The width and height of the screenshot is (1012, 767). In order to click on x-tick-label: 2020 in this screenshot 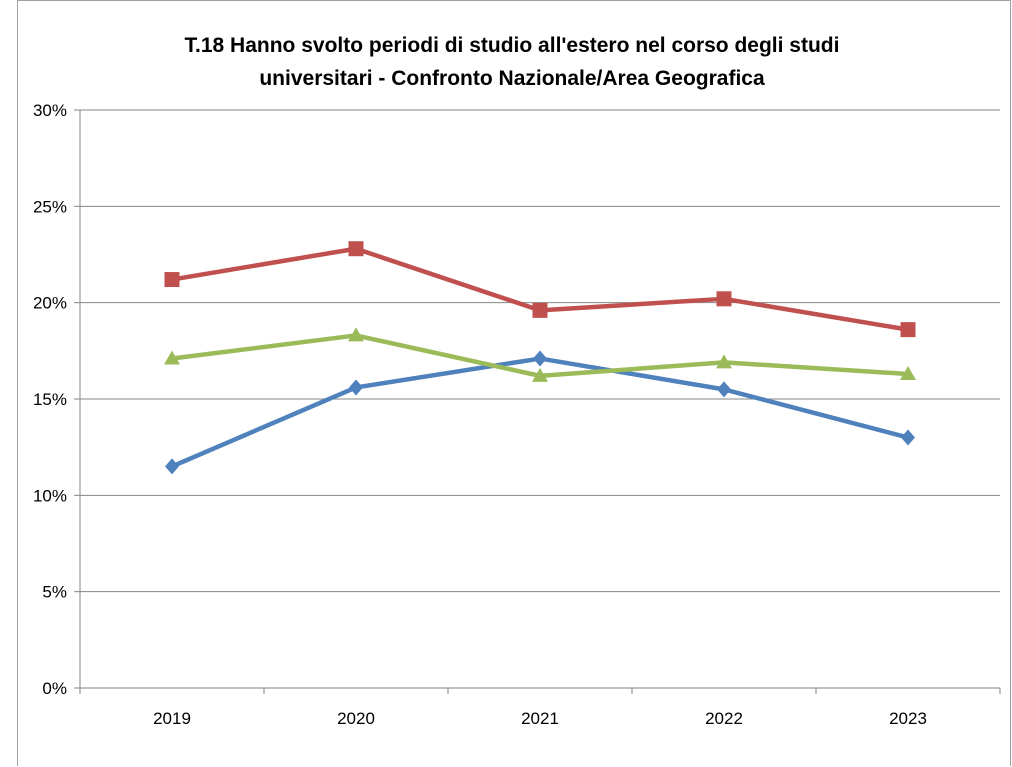, I will do `click(356, 718)`.